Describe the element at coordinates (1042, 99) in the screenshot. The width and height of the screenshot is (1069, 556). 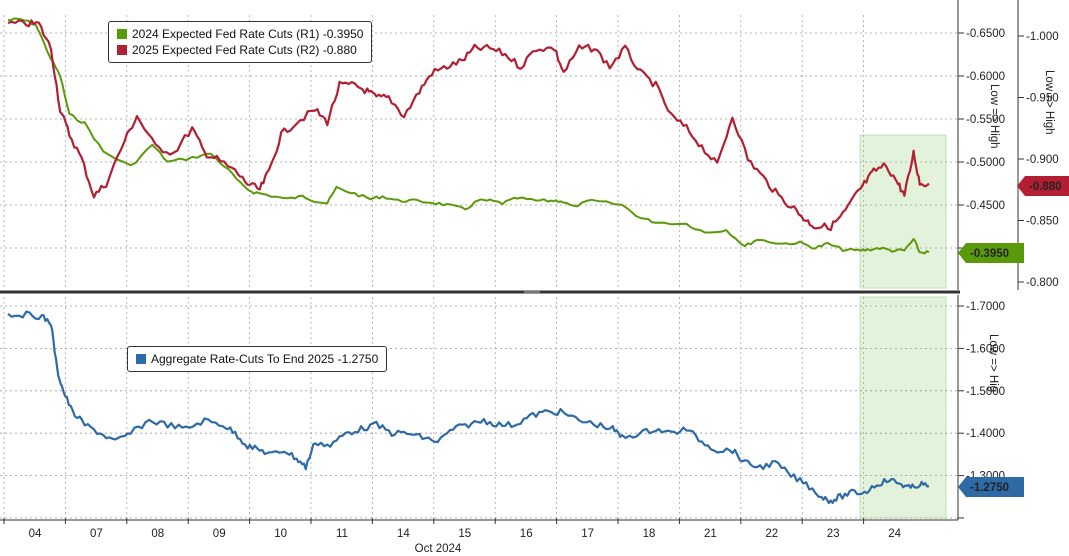
I see `r2-tick-label-1: -0.950` at that location.